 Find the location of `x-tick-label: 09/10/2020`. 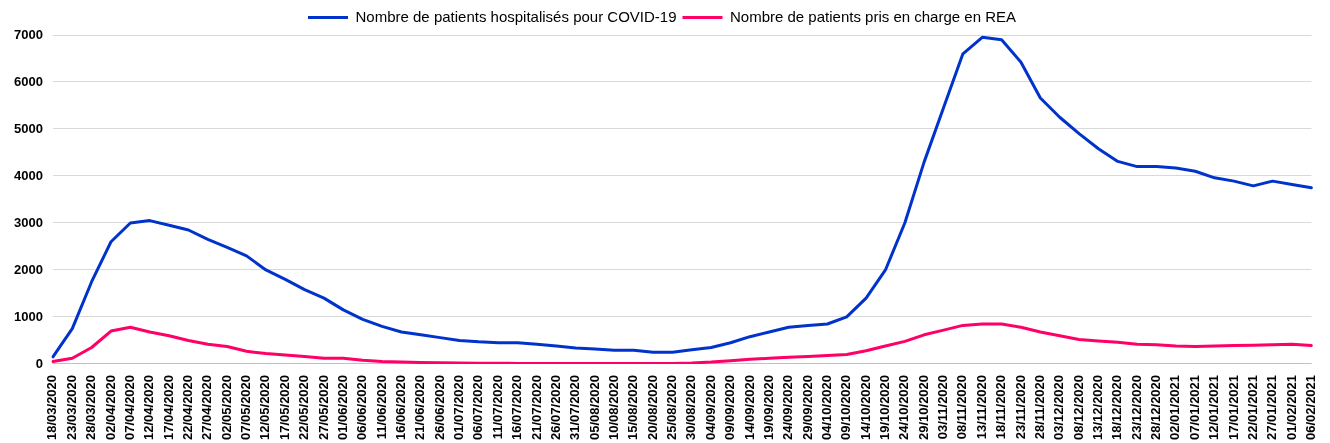

x-tick-label: 09/10/2020 is located at coordinates (846, 407).